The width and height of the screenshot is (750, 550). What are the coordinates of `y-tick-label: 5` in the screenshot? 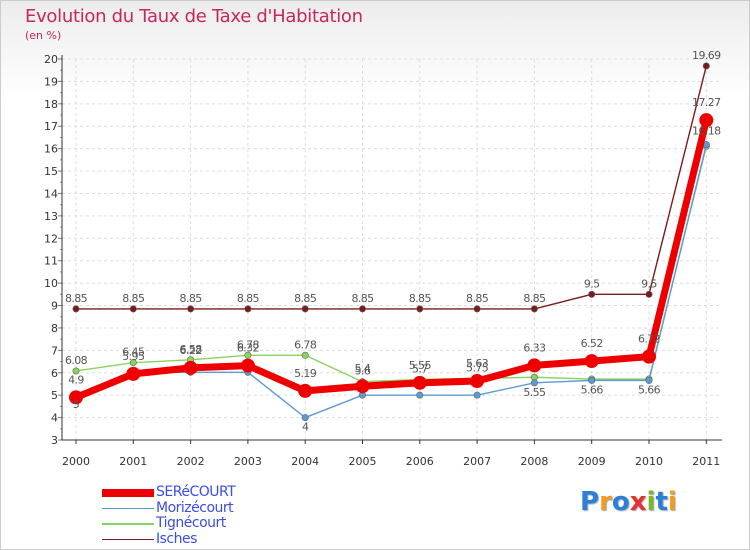 It's located at (54, 395).